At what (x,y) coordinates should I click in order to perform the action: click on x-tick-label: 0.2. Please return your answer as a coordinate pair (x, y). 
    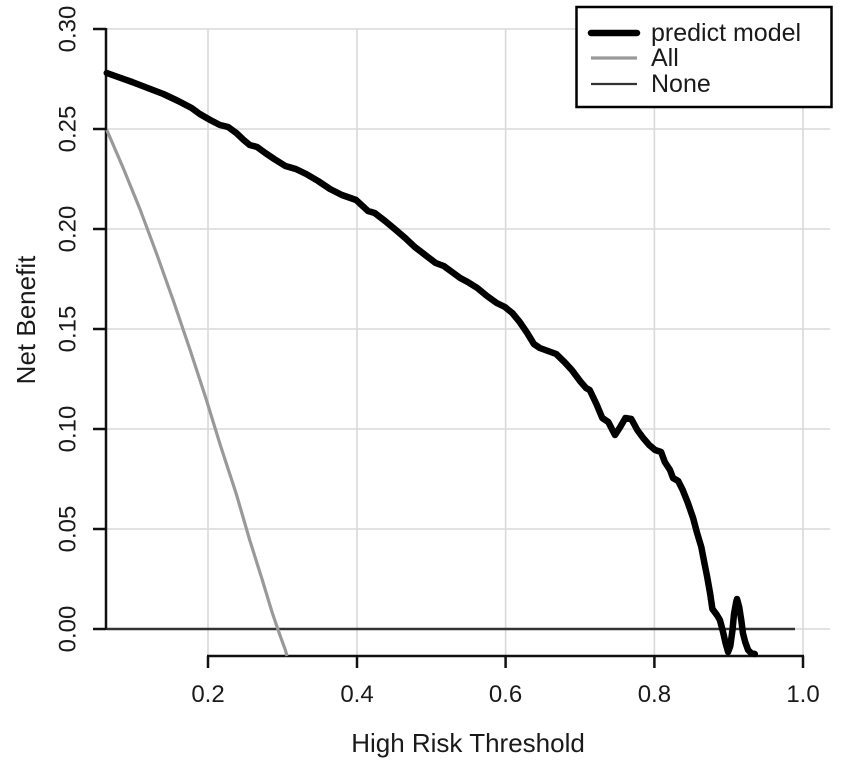
    Looking at the image, I should click on (207, 694).